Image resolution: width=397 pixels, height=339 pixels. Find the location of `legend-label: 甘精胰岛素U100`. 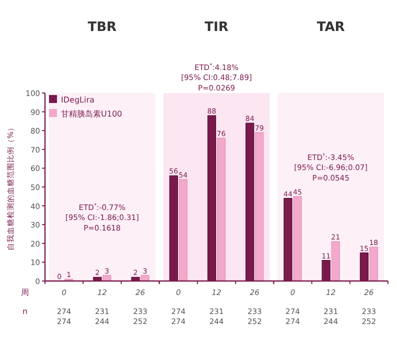

legend-label: 甘精胰岛素U100 is located at coordinates (91, 114).